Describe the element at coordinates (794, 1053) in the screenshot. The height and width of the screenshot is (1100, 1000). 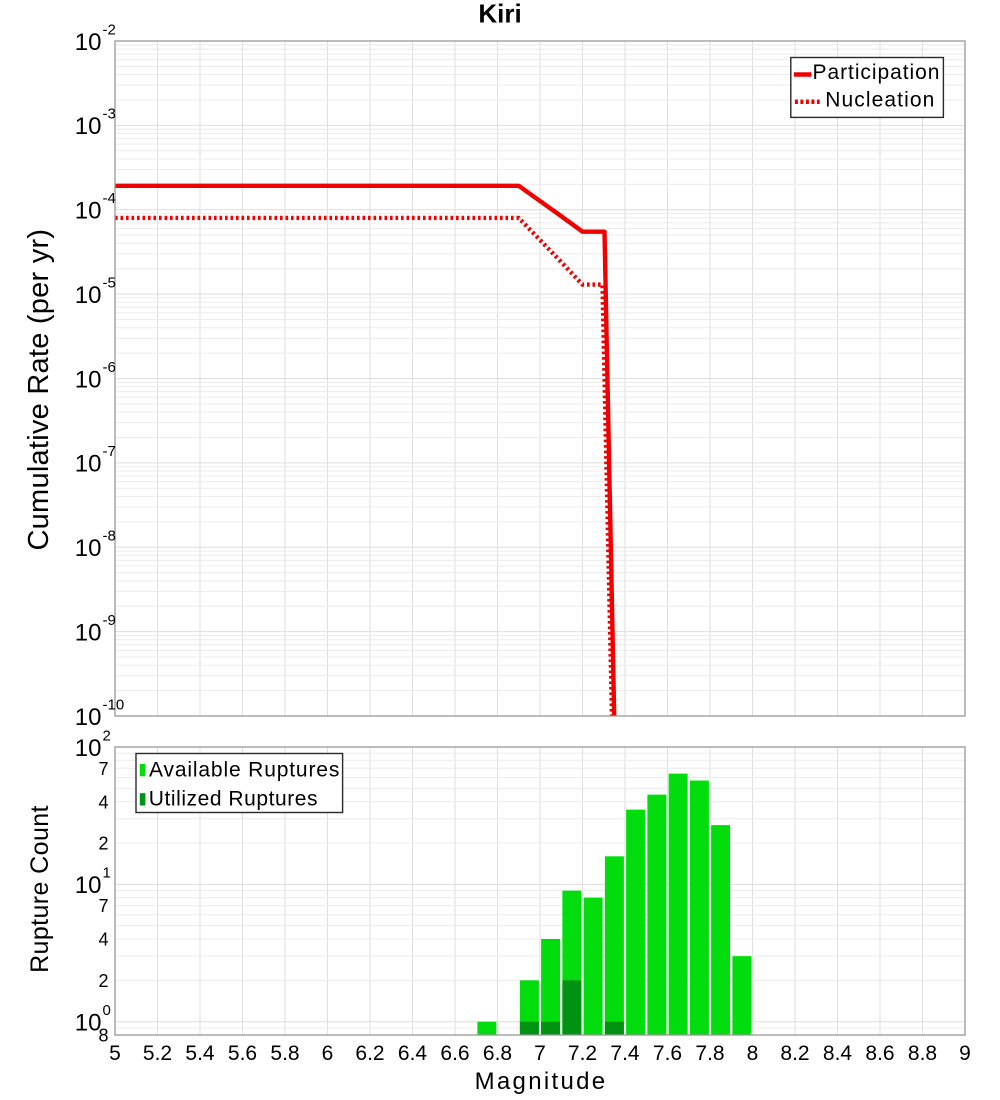
I see `svg-text: 8.2` at that location.